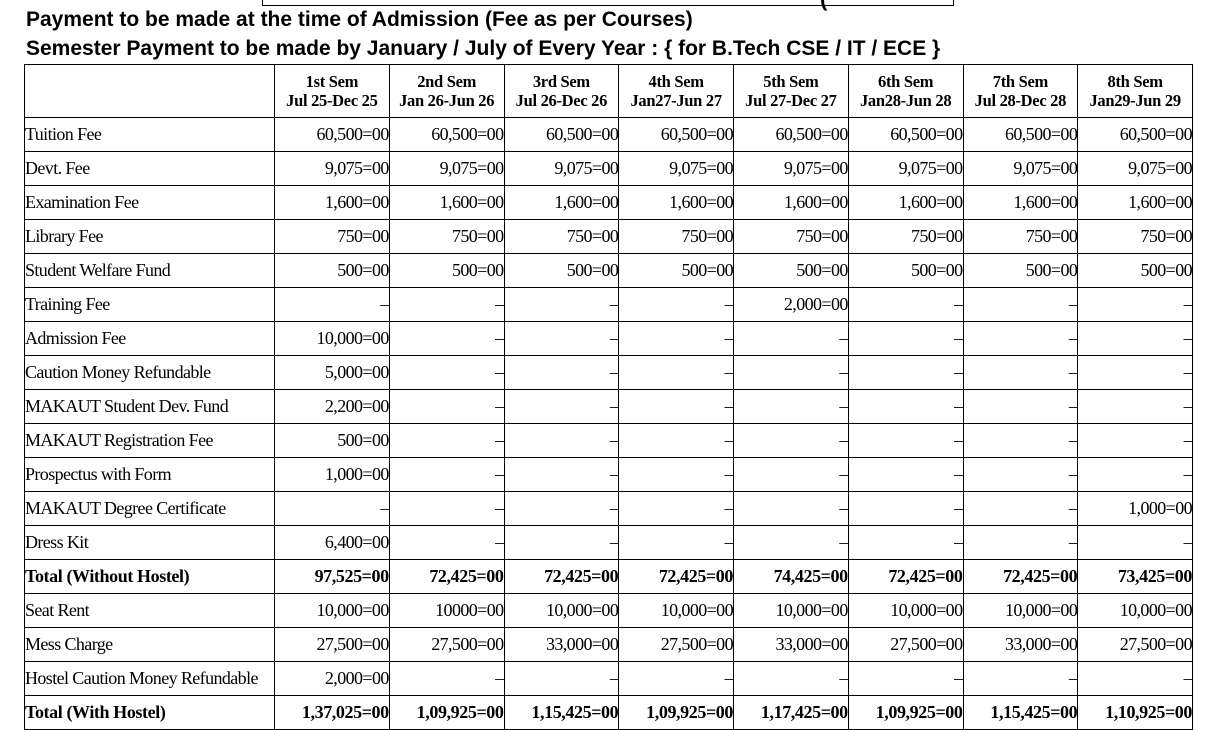  What do you see at coordinates (791, 712) in the screenshot?
I see `fee-amount-cell: 1,17,425=00` at bounding box center [791, 712].